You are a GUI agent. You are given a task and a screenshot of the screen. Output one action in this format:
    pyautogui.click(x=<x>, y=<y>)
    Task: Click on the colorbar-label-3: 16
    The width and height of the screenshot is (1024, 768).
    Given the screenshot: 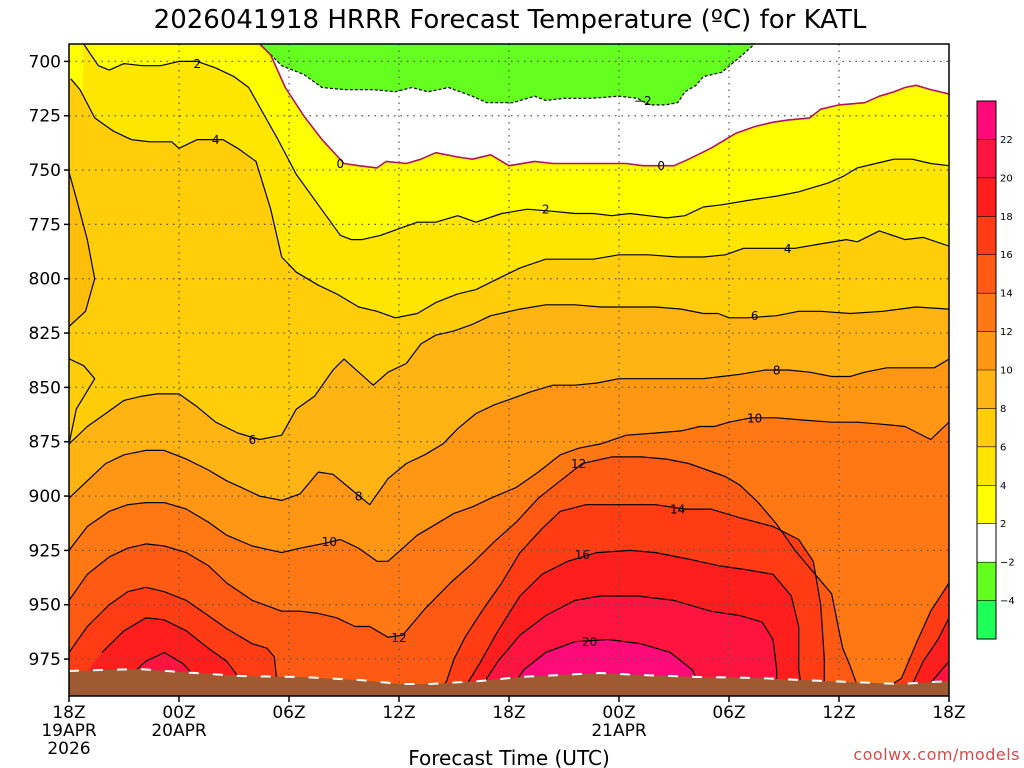 What is the action you would take?
    pyautogui.click(x=1006, y=255)
    